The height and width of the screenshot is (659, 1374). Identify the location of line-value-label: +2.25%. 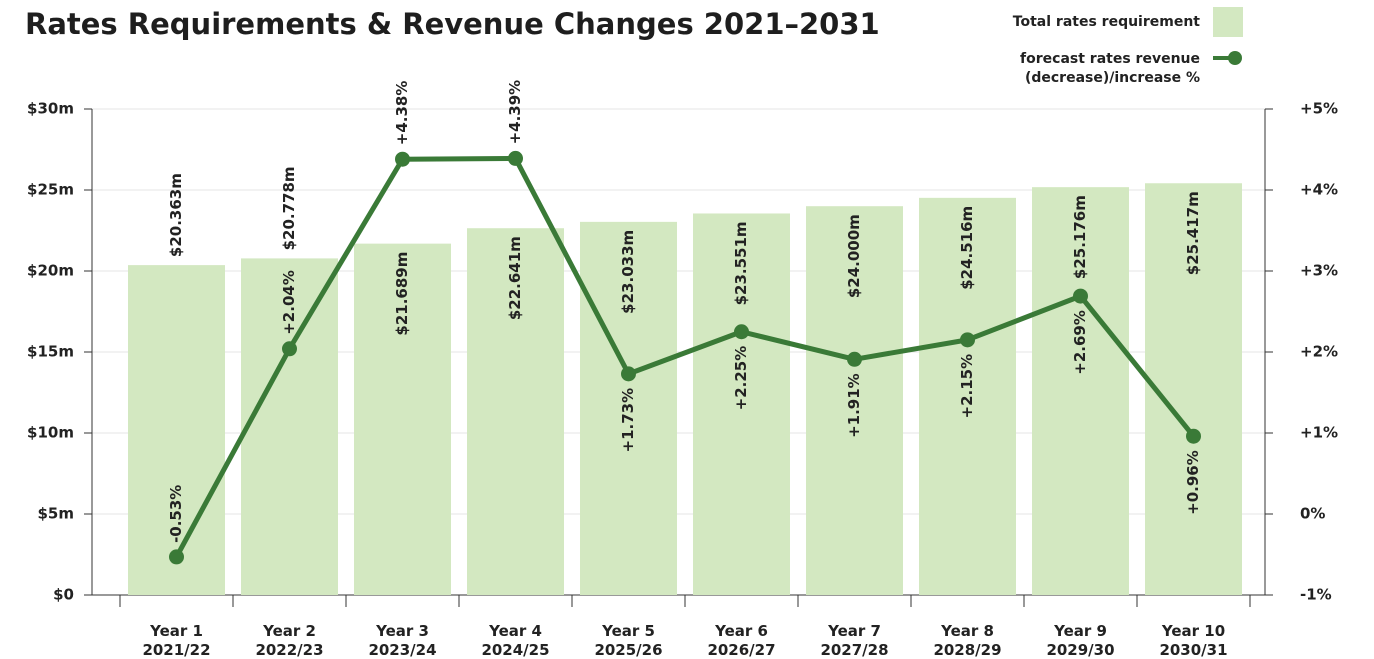
(741, 378).